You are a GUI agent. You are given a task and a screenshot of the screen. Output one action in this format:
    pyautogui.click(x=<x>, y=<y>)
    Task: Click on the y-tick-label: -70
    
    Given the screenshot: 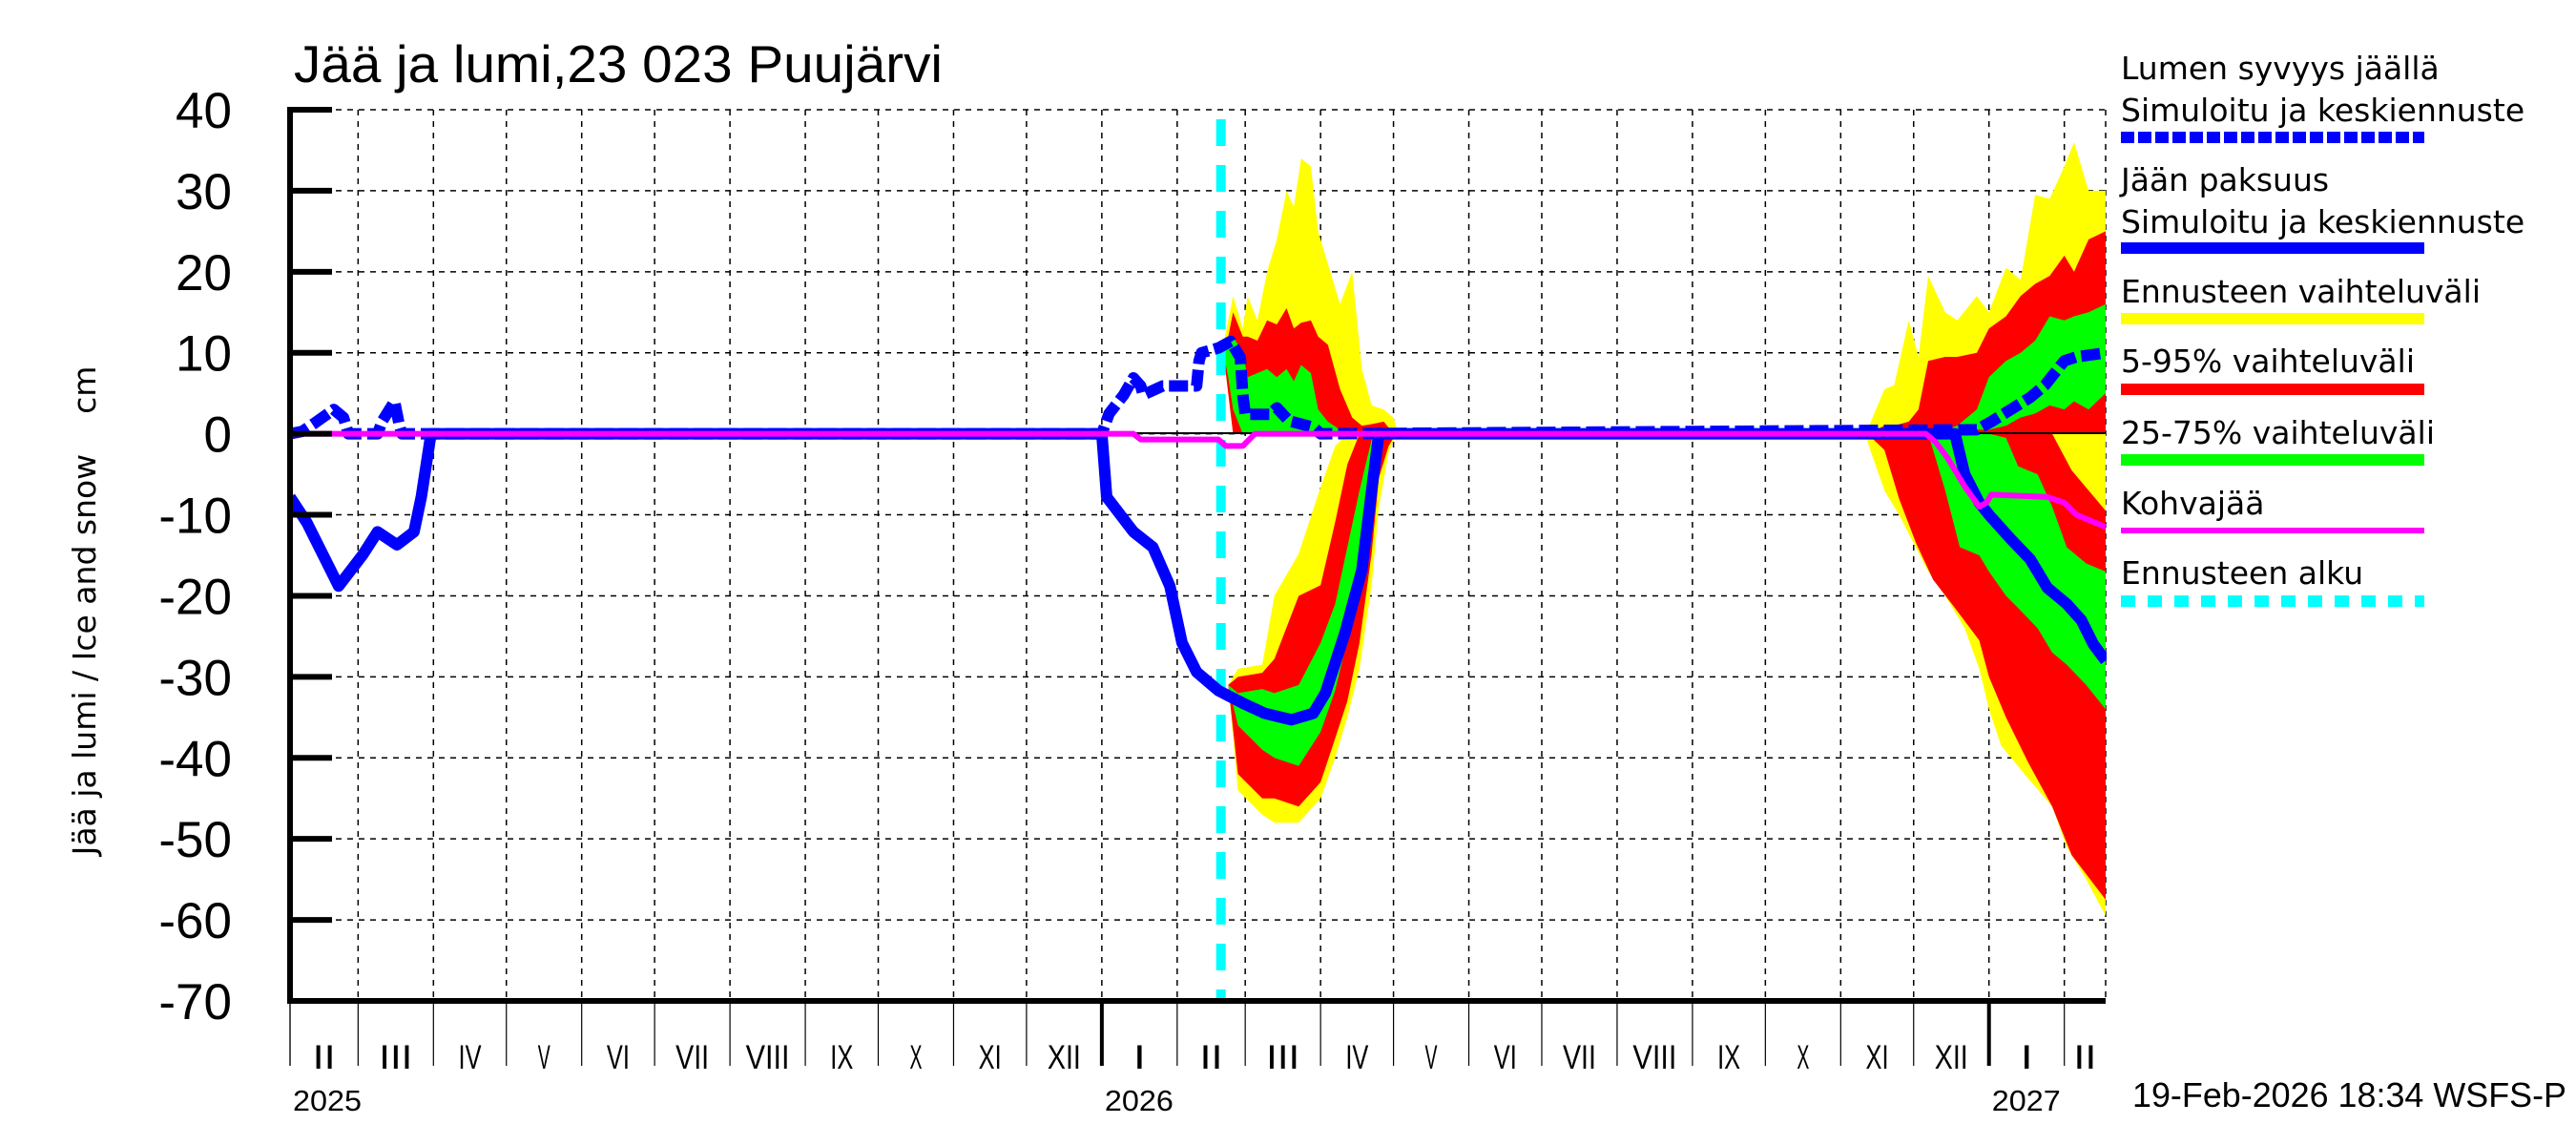 What is the action you would take?
    pyautogui.click(x=195, y=1002)
    